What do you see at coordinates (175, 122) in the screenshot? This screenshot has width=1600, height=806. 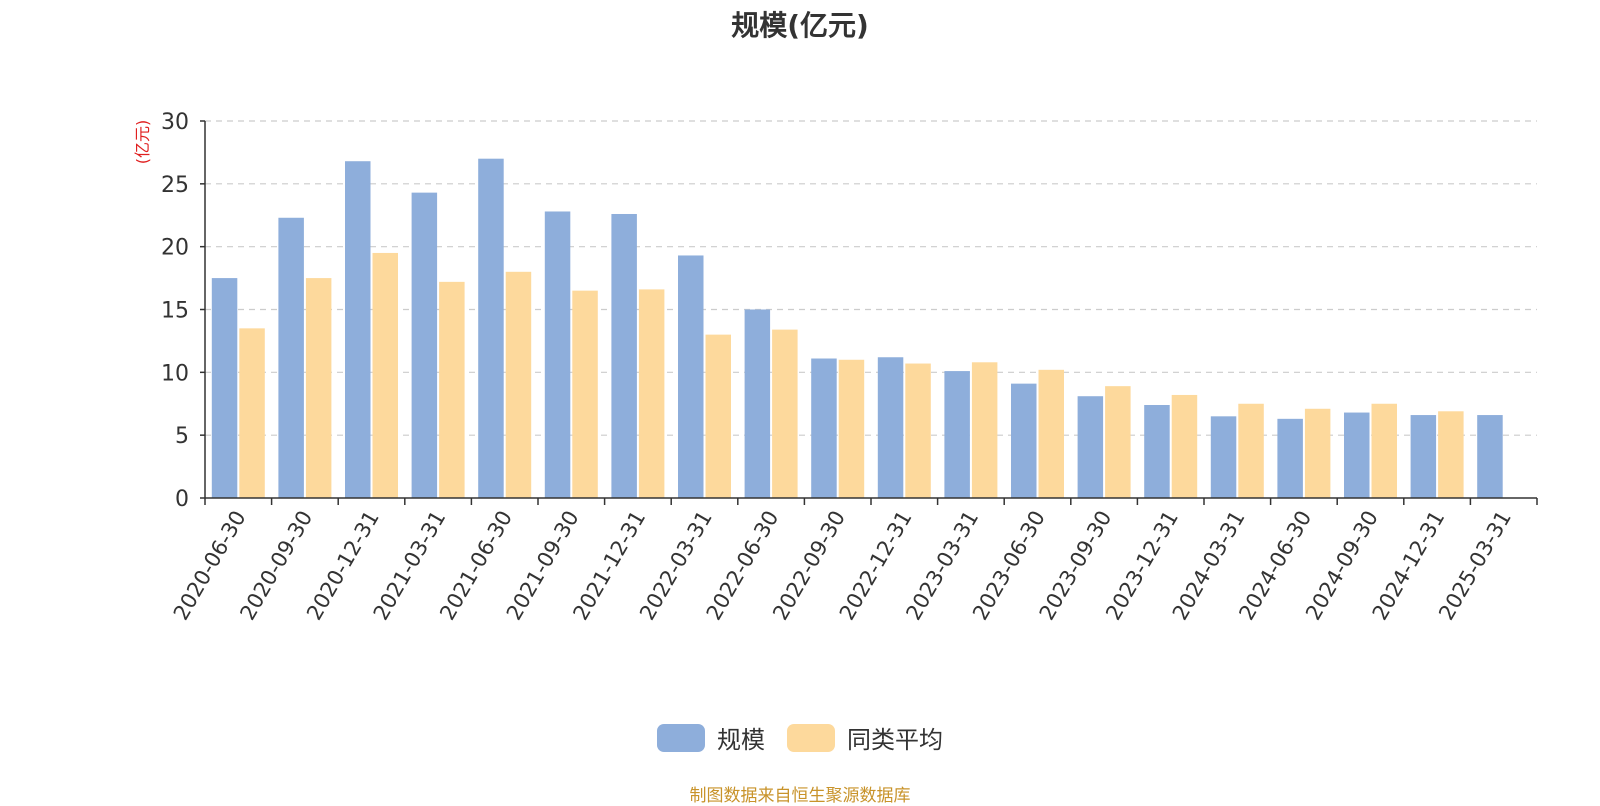 I see `y-tick-label: 30` at bounding box center [175, 122].